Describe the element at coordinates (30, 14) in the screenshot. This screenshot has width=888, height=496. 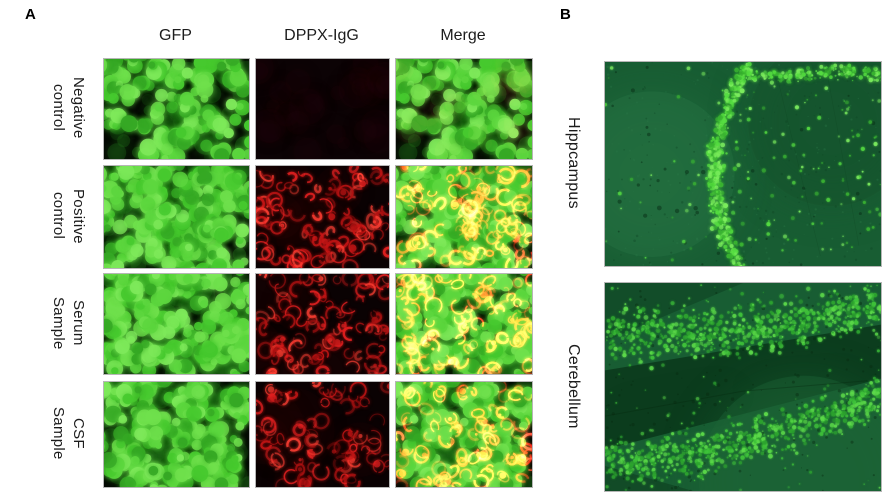
I see `panel-a-label: A` at that location.